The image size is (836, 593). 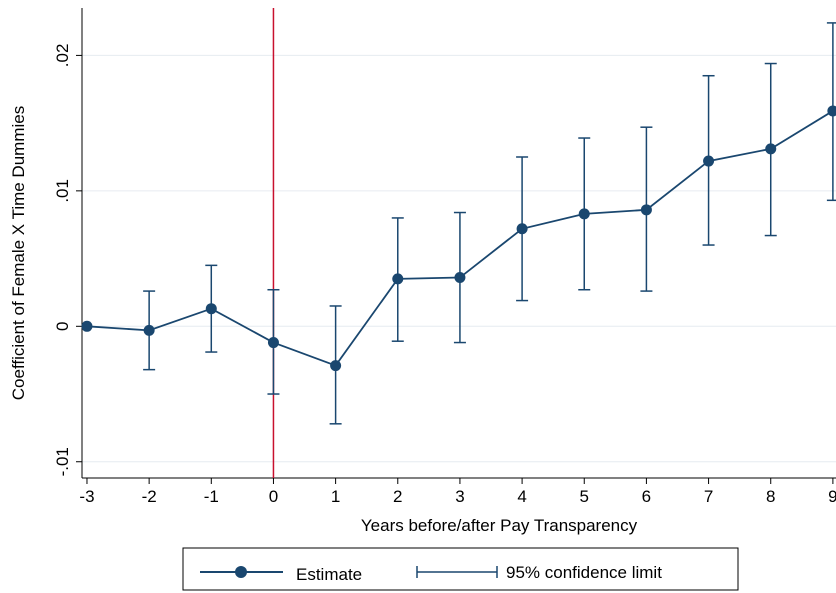 I want to click on legend-box, so click(x=460, y=569).